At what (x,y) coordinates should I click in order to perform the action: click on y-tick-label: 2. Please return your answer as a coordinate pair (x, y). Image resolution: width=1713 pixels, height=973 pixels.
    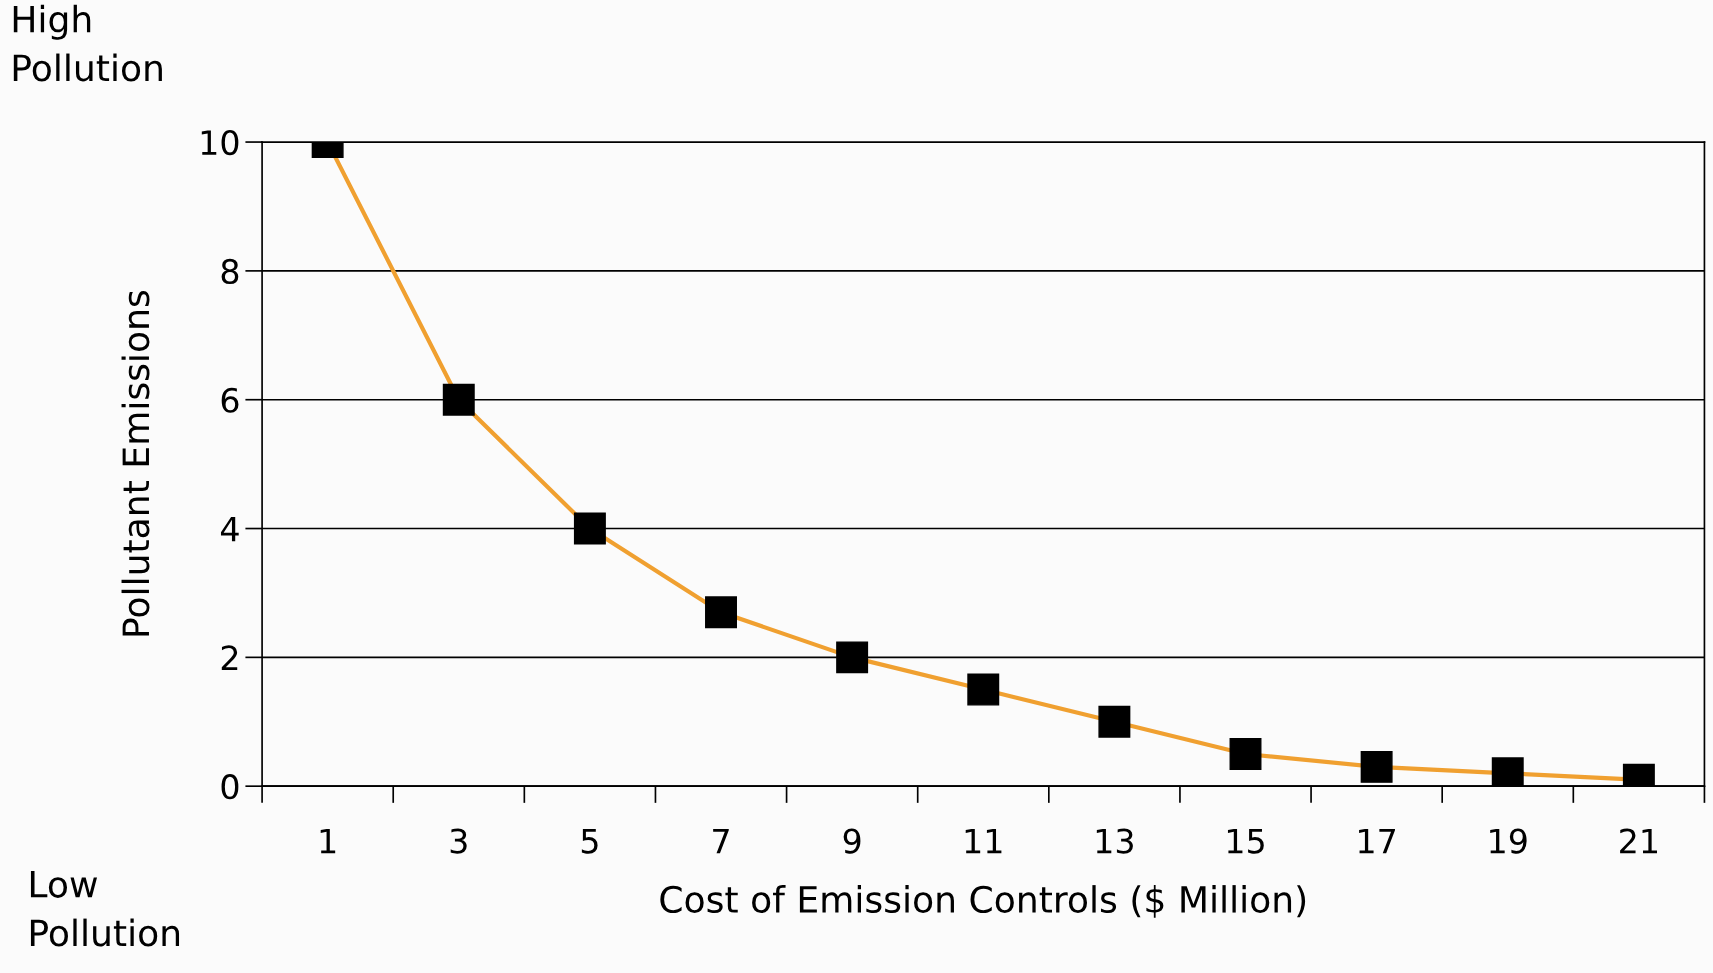
    Looking at the image, I should click on (229, 658).